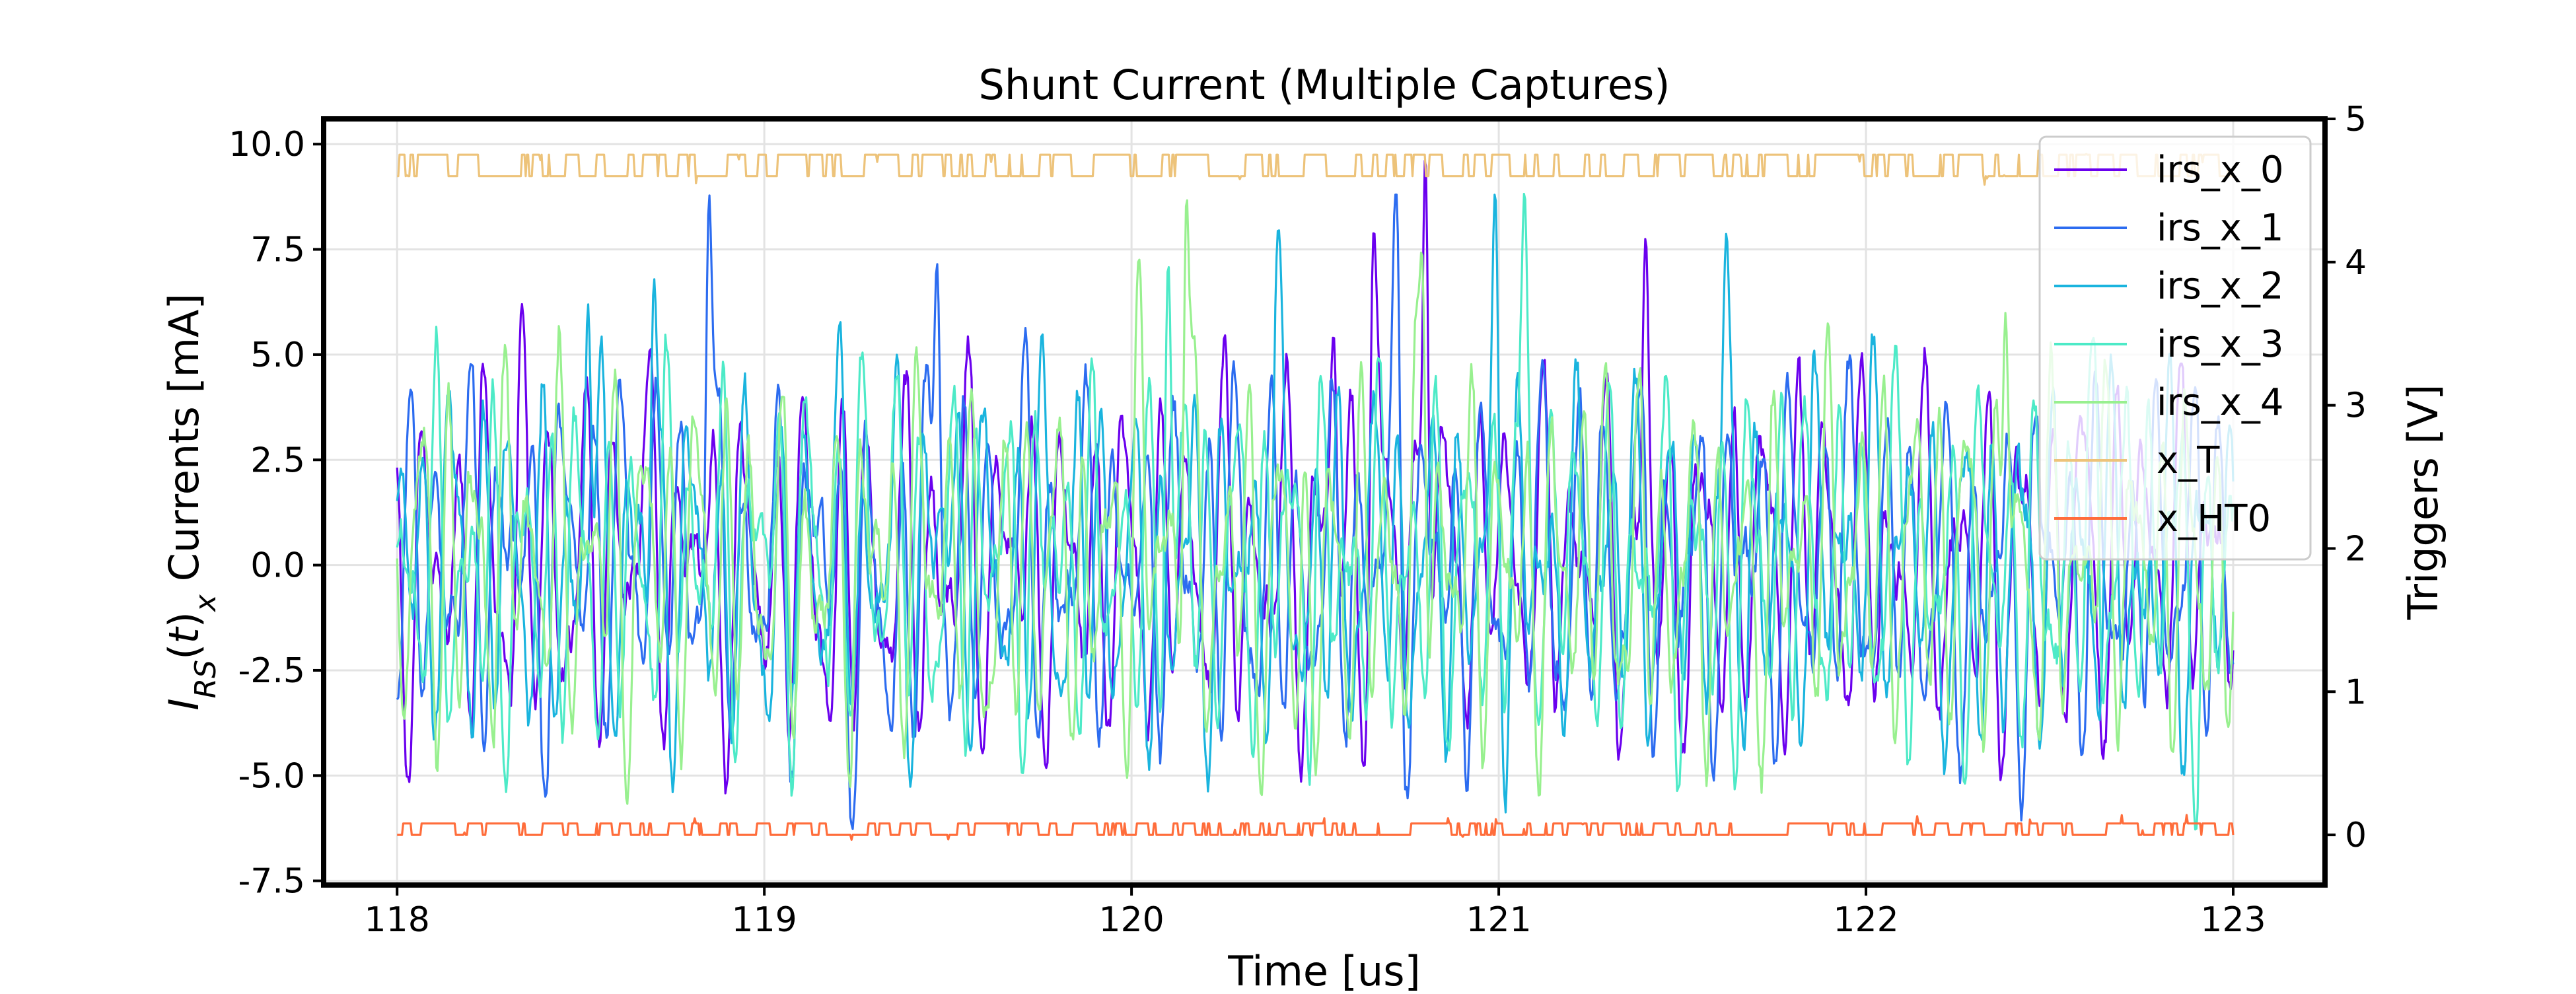 This screenshot has height=994, width=2576. I want to click on legend-label-x_HT0: x_HT0, so click(2214, 518).